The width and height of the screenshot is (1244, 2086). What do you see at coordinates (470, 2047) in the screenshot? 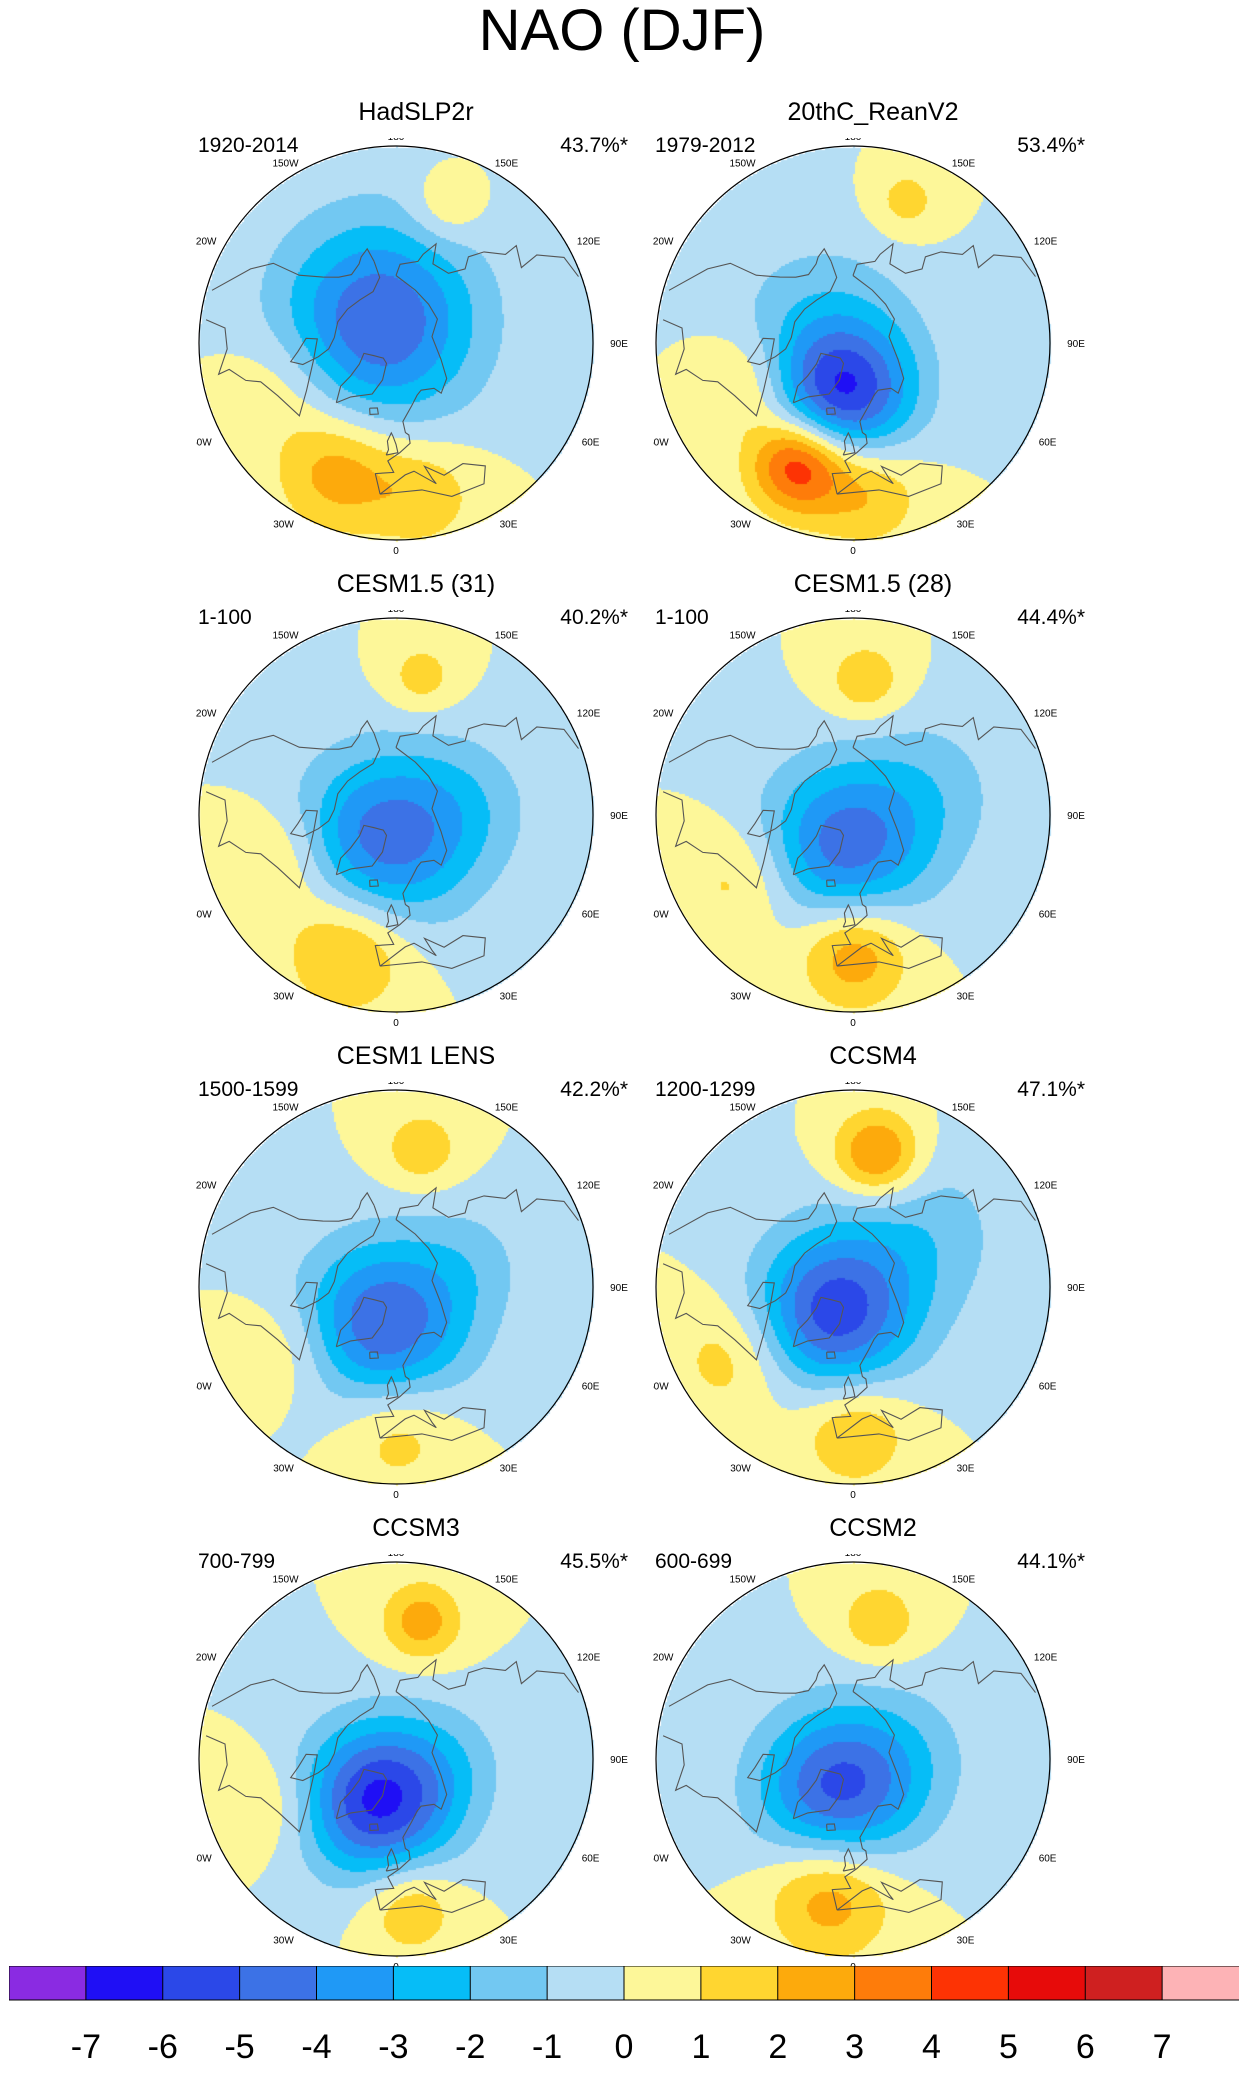
I see `colorbar-tick-label: -2` at bounding box center [470, 2047].